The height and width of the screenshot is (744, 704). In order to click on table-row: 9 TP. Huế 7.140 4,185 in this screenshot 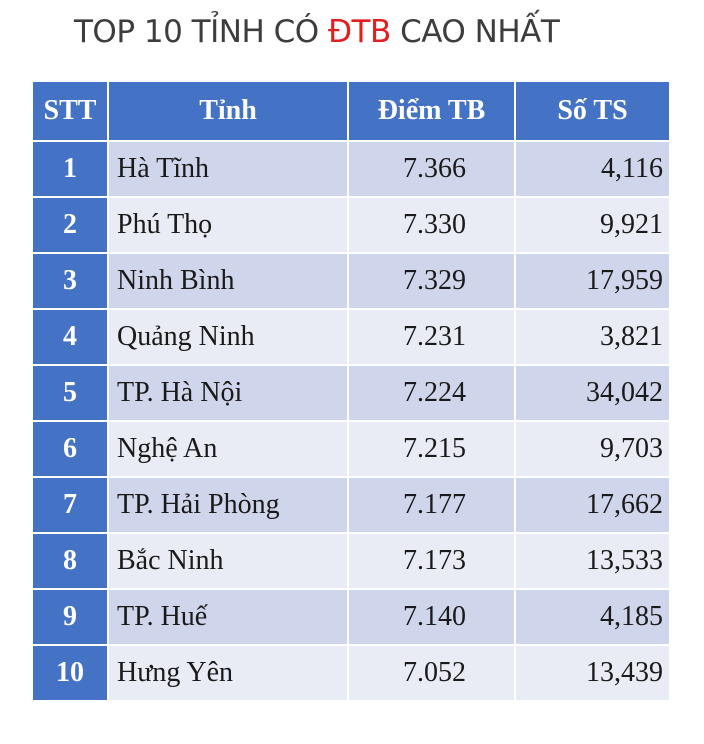, I will do `click(351, 617)`.